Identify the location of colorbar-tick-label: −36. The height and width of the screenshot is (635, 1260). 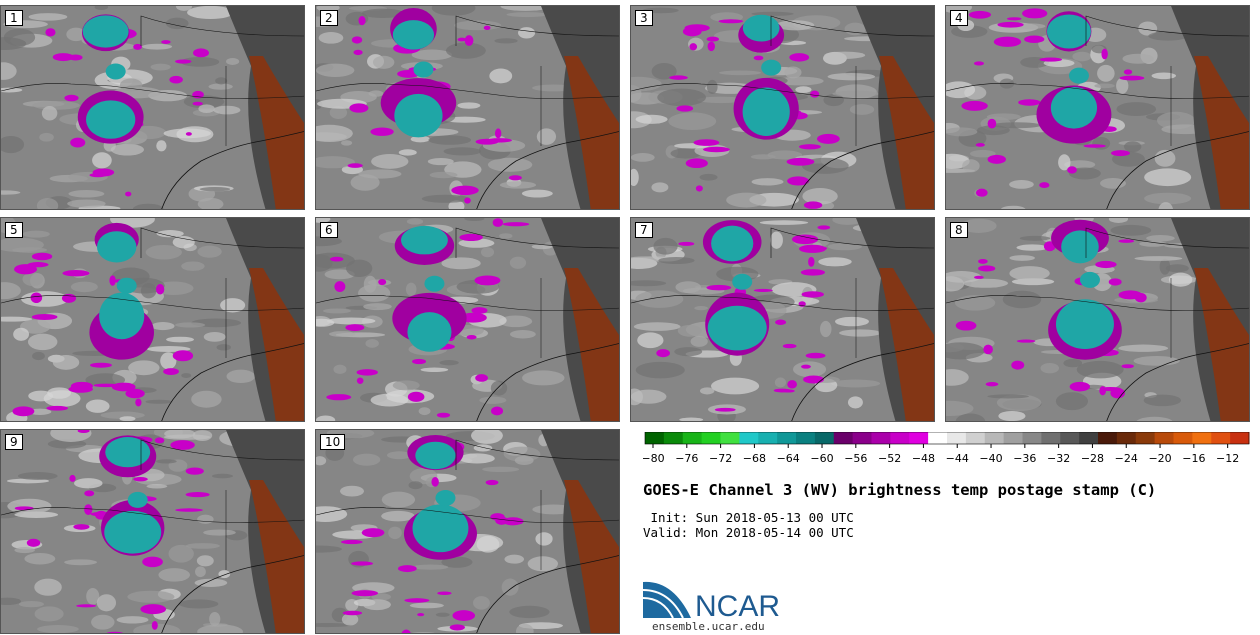
(1024, 458).